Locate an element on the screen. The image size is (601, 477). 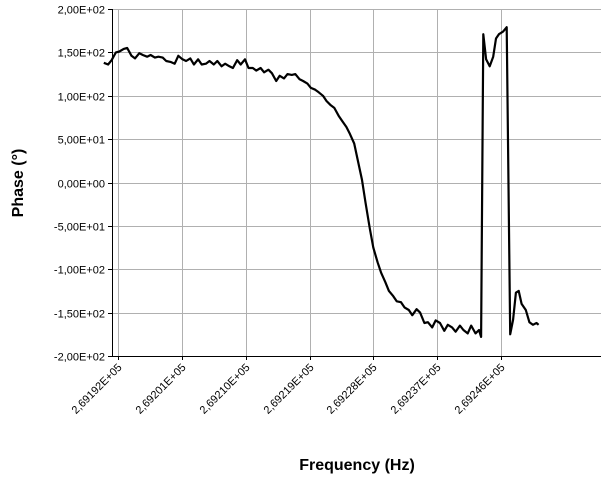
x-tick-label: 2,69219E+05 is located at coordinates (289, 389).